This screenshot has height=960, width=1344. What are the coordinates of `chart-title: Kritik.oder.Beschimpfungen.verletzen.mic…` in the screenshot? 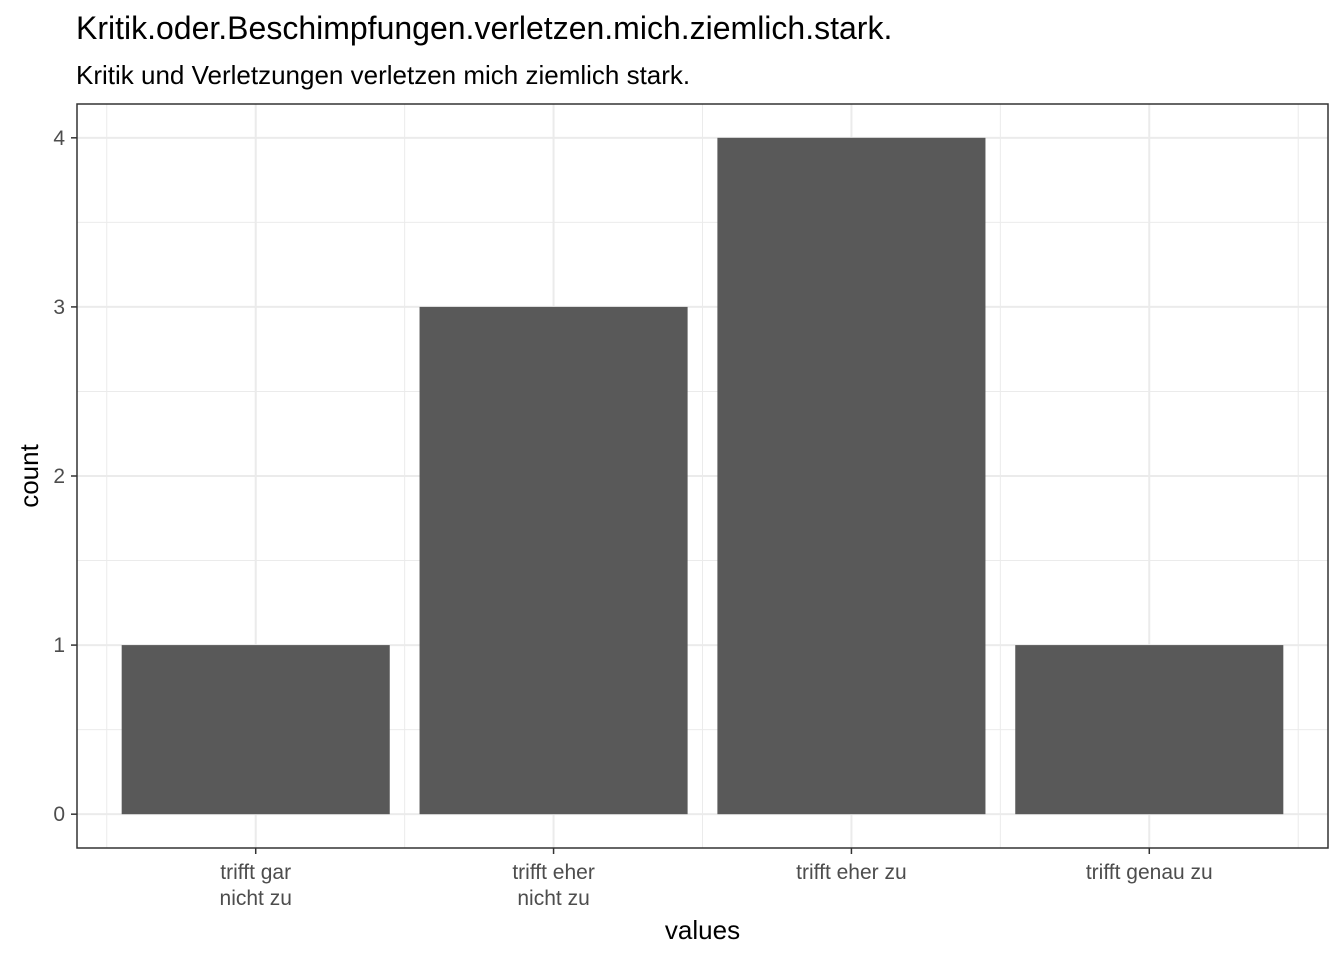 It's located at (484, 28).